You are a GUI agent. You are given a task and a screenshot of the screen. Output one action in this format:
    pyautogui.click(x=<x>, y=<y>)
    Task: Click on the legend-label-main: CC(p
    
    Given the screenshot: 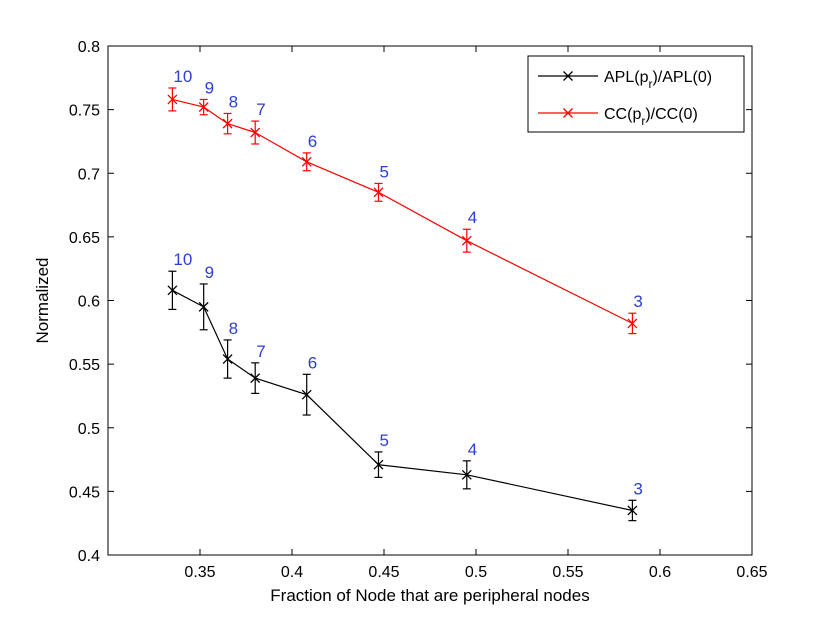 What is the action you would take?
    pyautogui.click(x=622, y=114)
    